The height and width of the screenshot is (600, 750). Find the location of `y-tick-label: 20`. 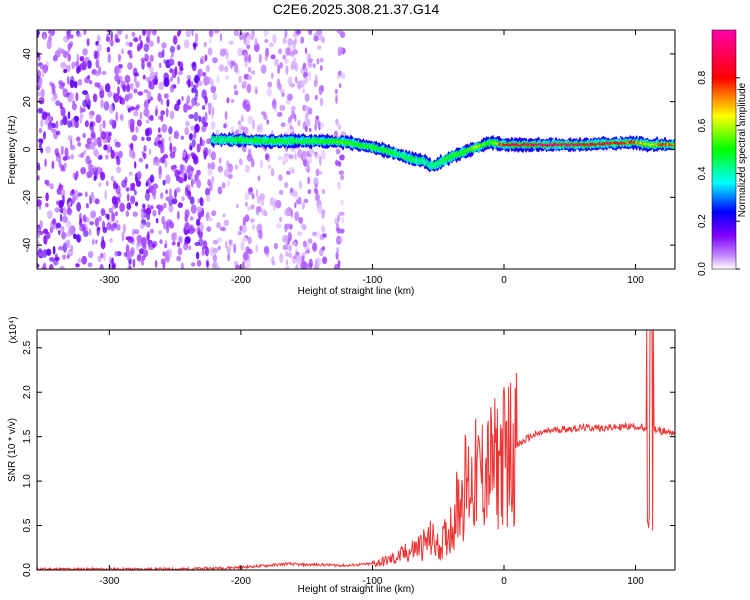

y-tick-label: 20 is located at coordinates (27, 102).